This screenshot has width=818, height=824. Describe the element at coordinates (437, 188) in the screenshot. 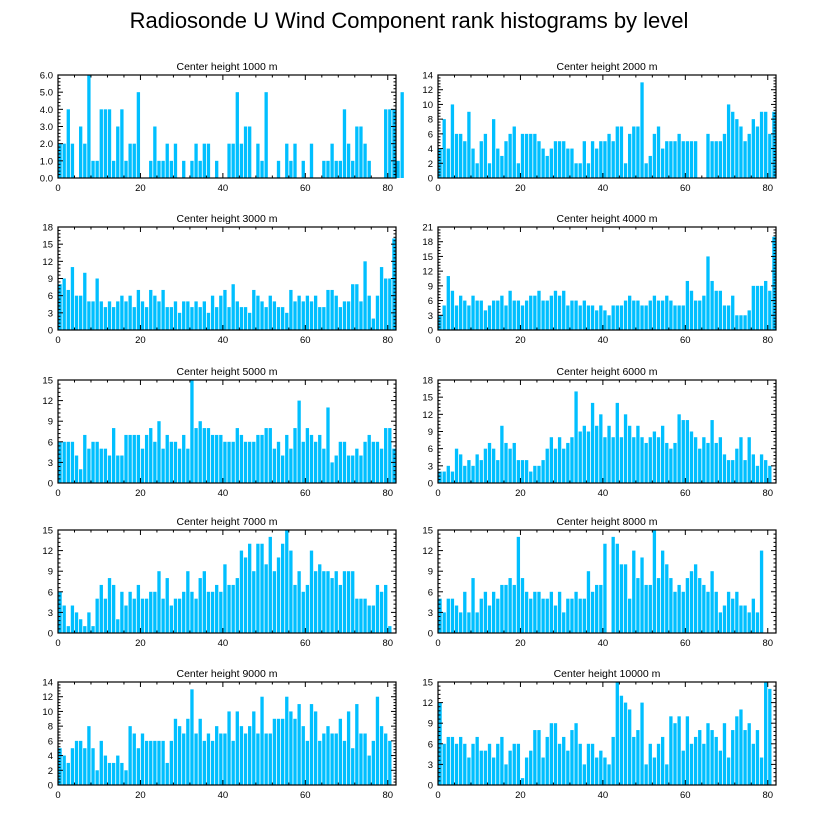

I see `x-tick-label: 0` at that location.